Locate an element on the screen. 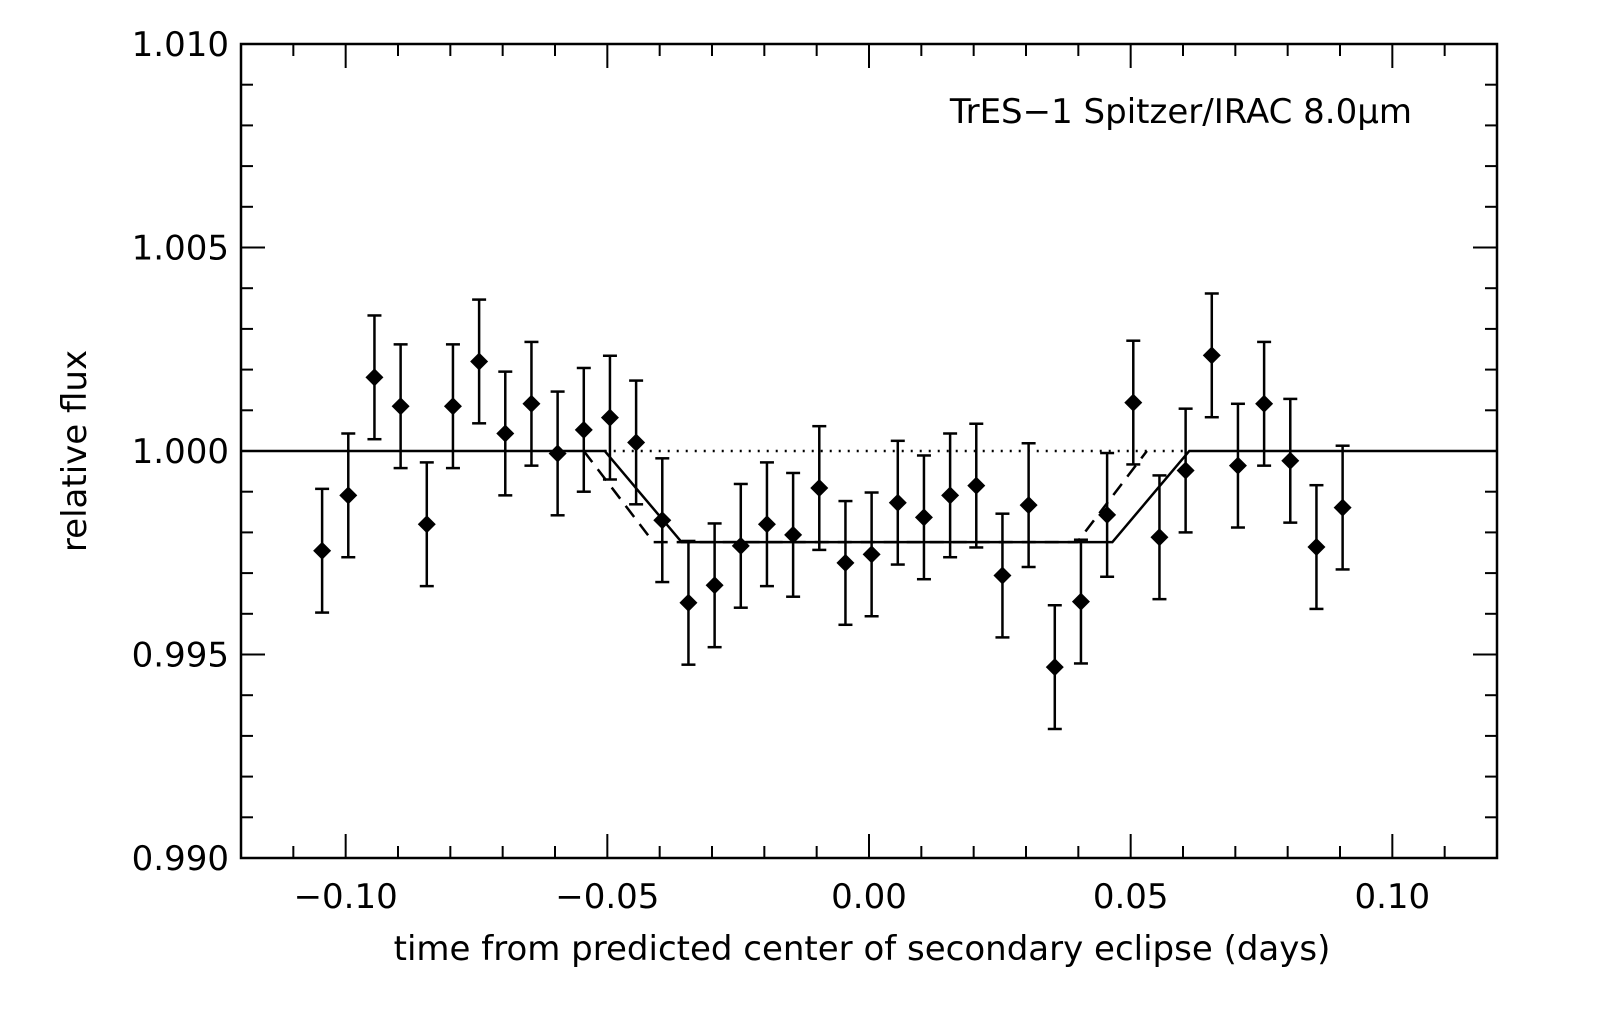 Image resolution: width=1614 pixels, height=1032 pixels. x-tick-label: −0.10 is located at coordinates (346, 897).